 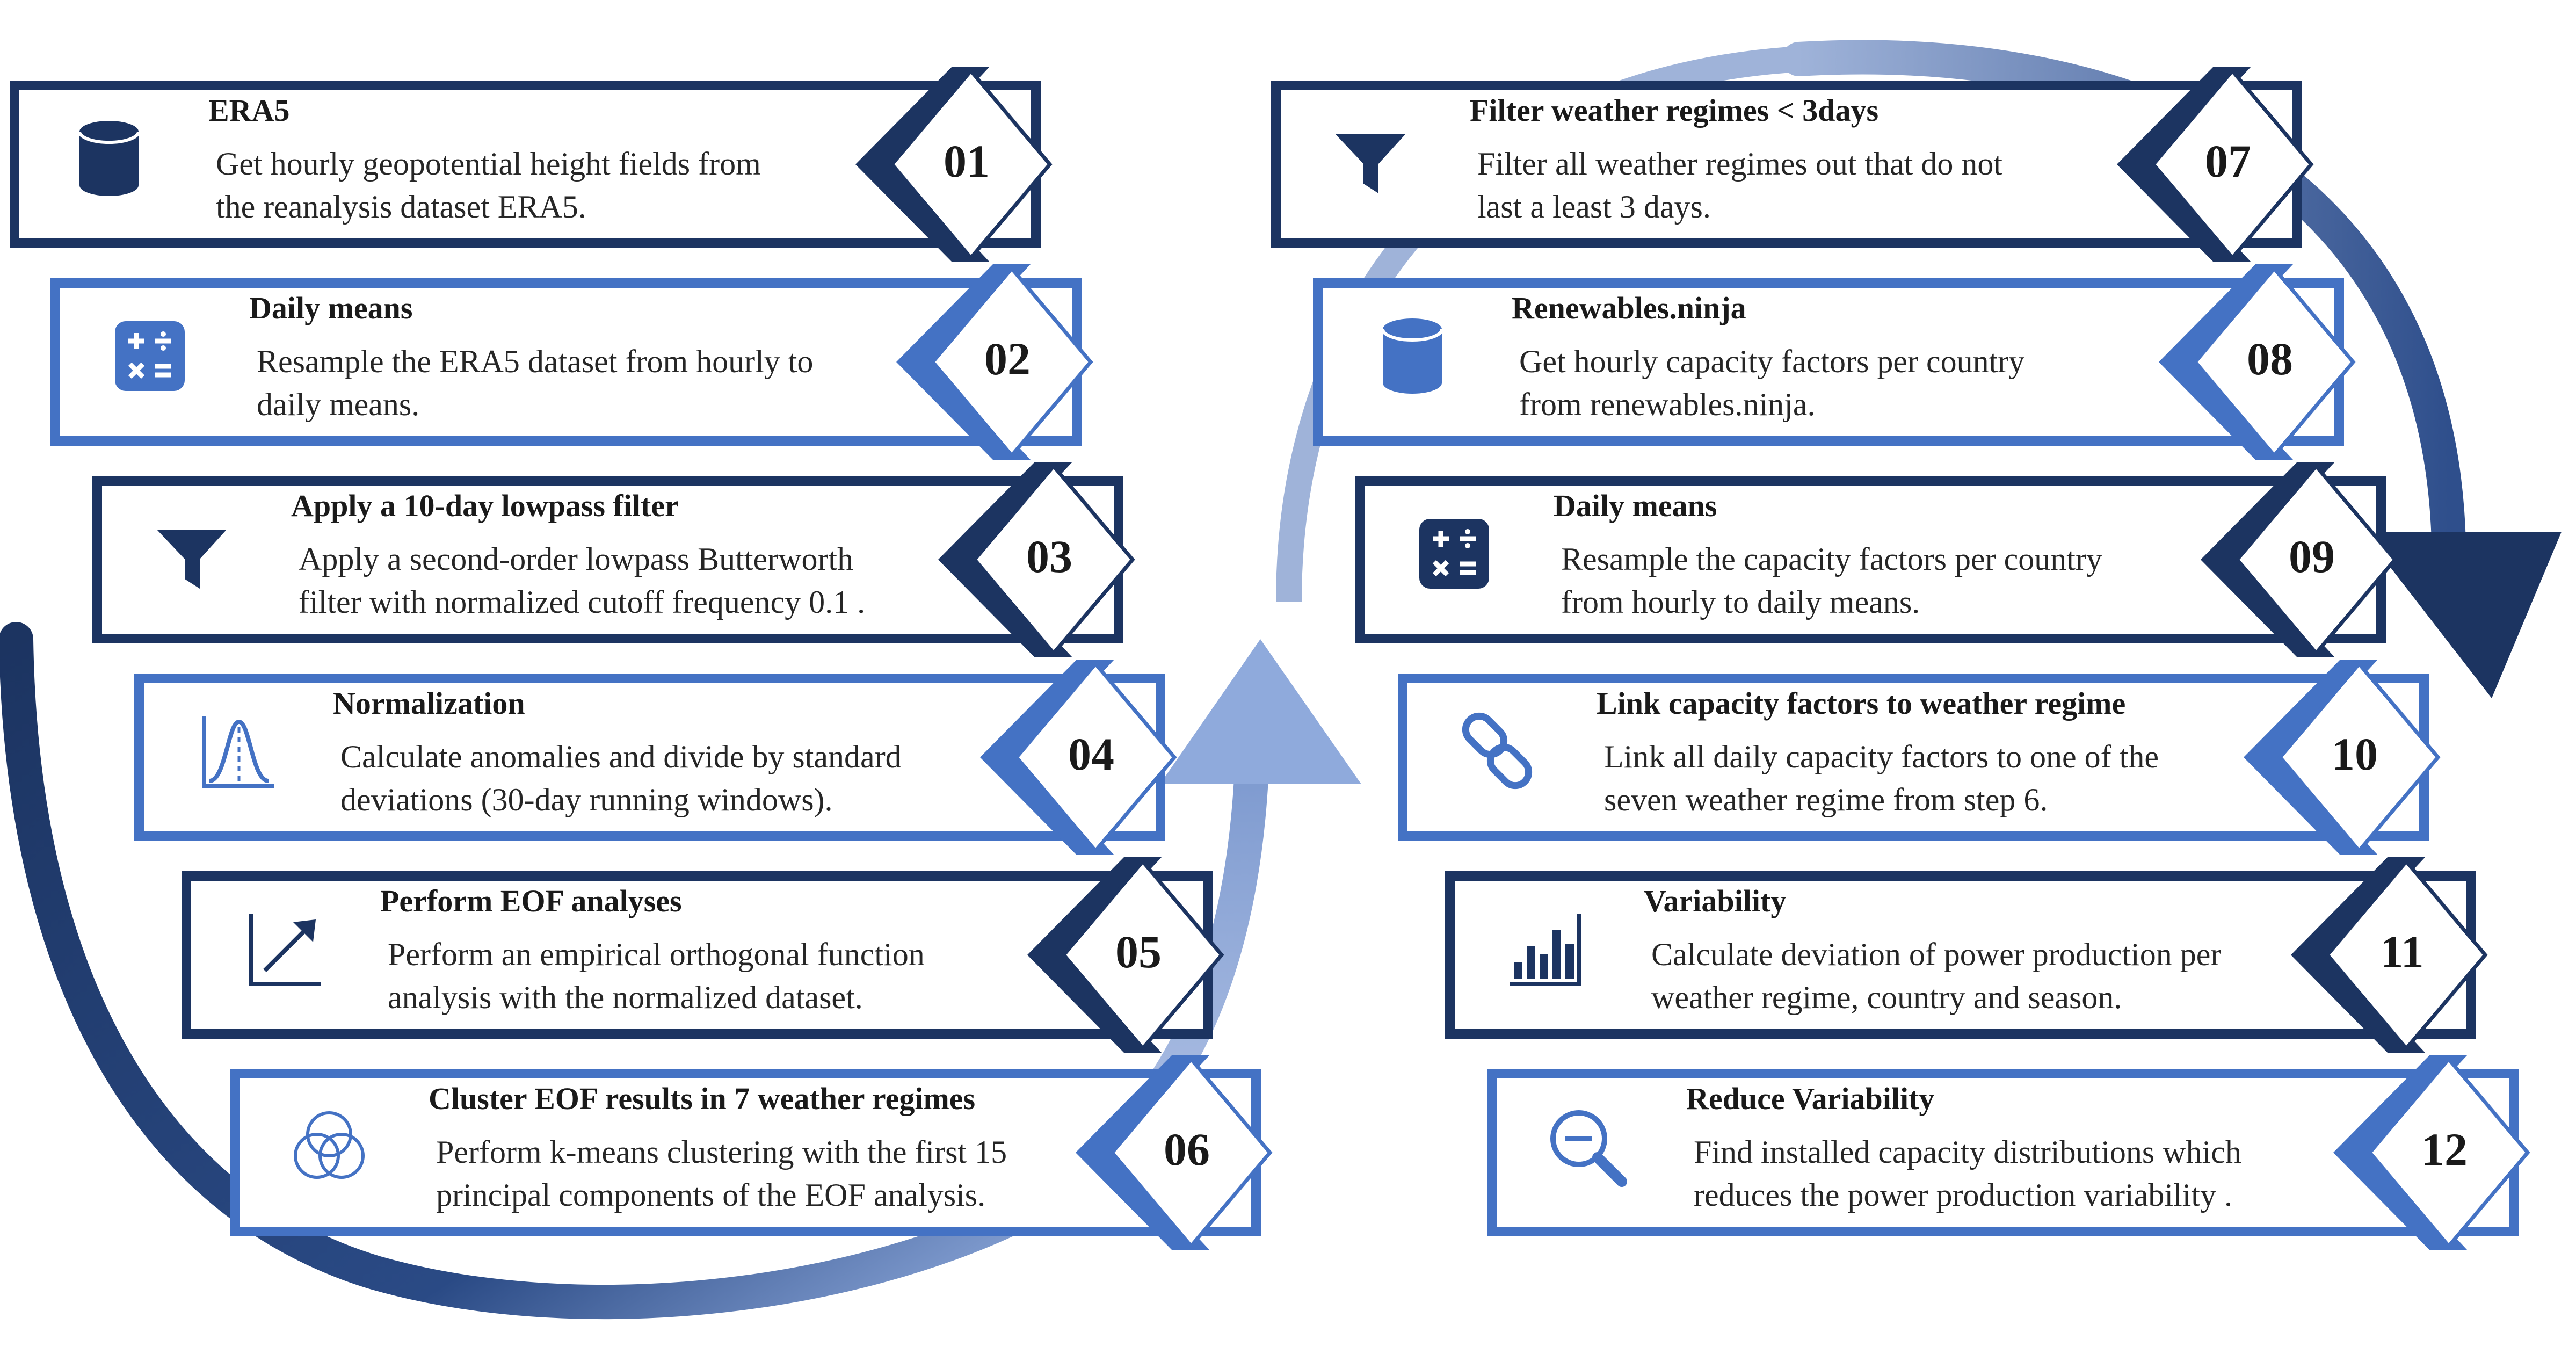 I want to click on description-line: Get hourly capacity factors per country, so click(x=1772, y=361).